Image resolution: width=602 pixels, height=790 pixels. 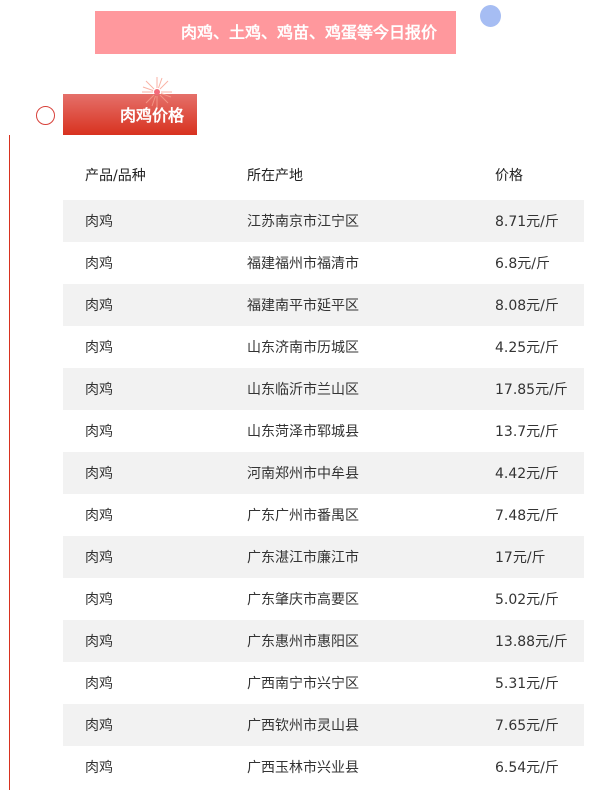 I want to click on table-row: 肉鸡 广西玉林市兴业县 6.54元/斤, so click(x=323, y=767).